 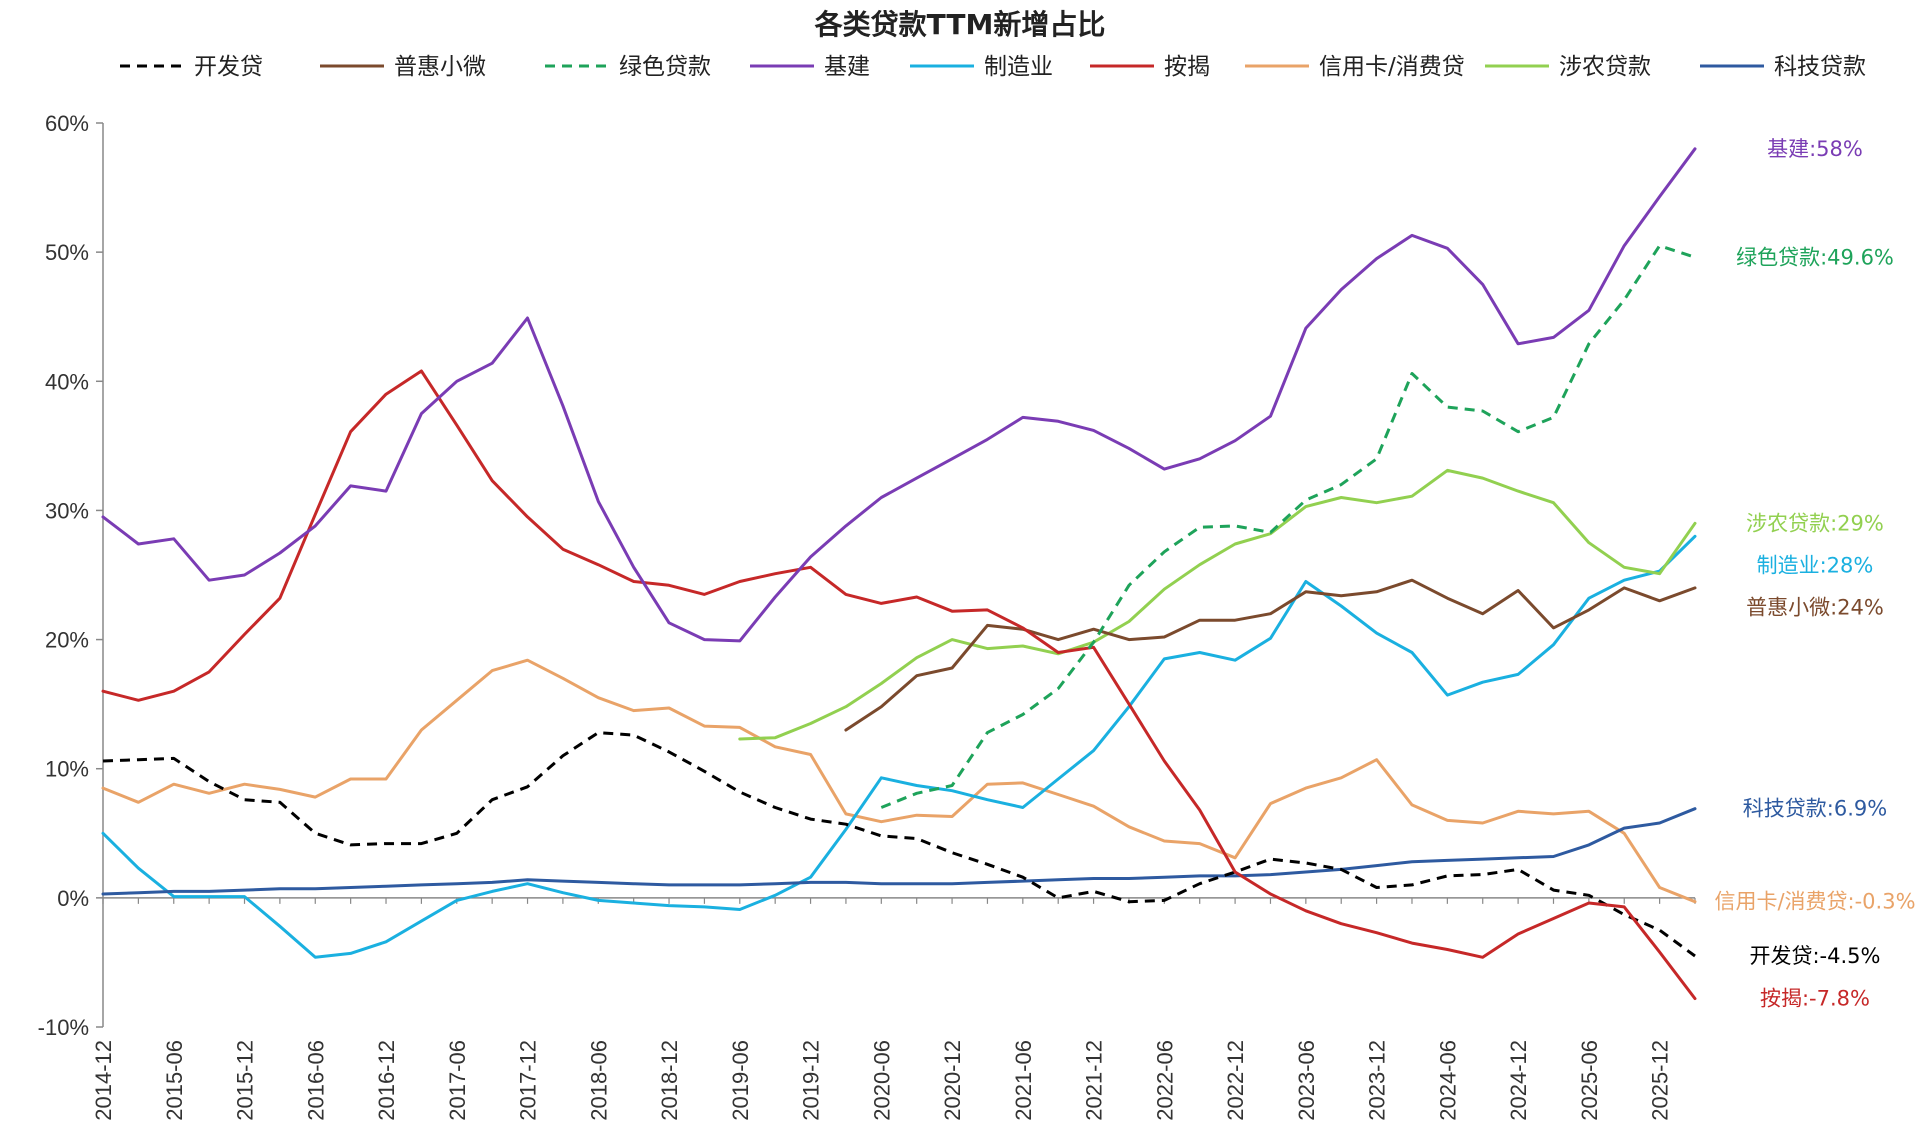 What do you see at coordinates (1018, 67) in the screenshot?
I see `legend-label: 制造业` at bounding box center [1018, 67].